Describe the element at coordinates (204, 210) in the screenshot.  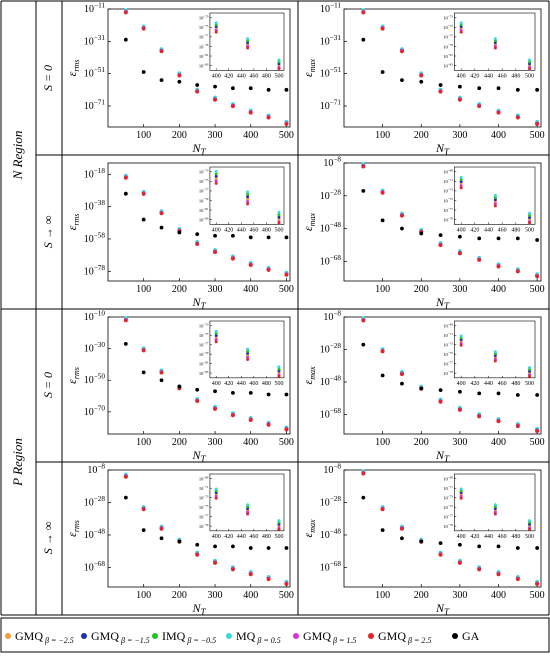
I see `inset-y-tick-label: 10−81` at that location.